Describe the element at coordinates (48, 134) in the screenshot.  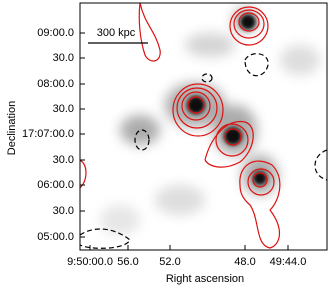
I see `y-tick-label: 17:07:00.0` at that location.